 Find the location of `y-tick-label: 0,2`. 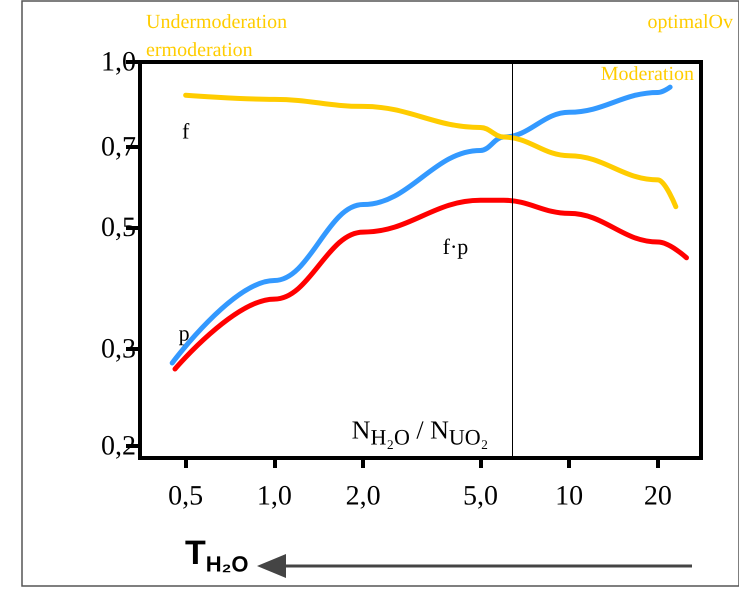

y-tick-label: 0,2 is located at coordinates (118, 446).